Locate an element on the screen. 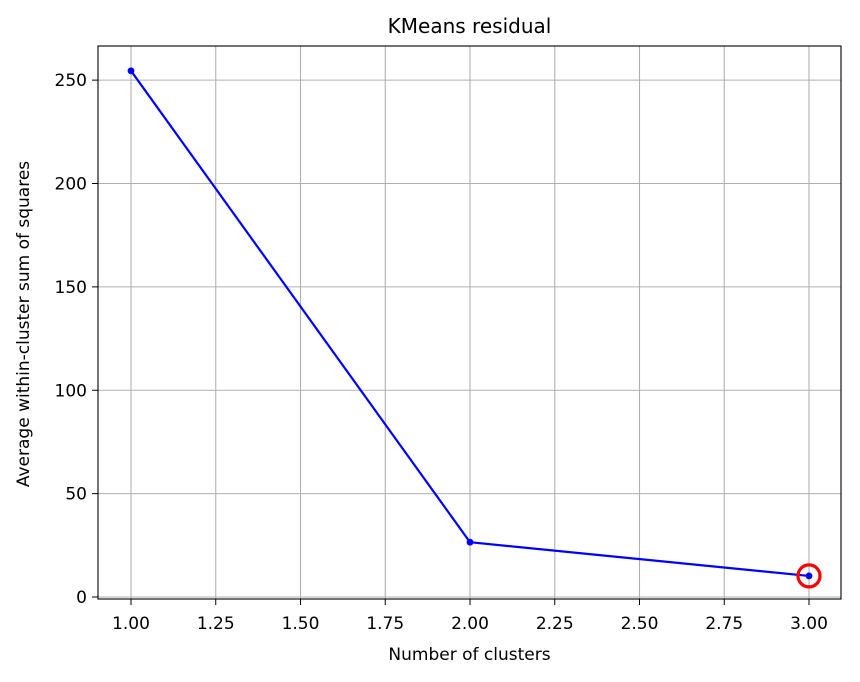 This screenshot has height=682, width=860. x-tick-label: 3.00 is located at coordinates (809, 624).